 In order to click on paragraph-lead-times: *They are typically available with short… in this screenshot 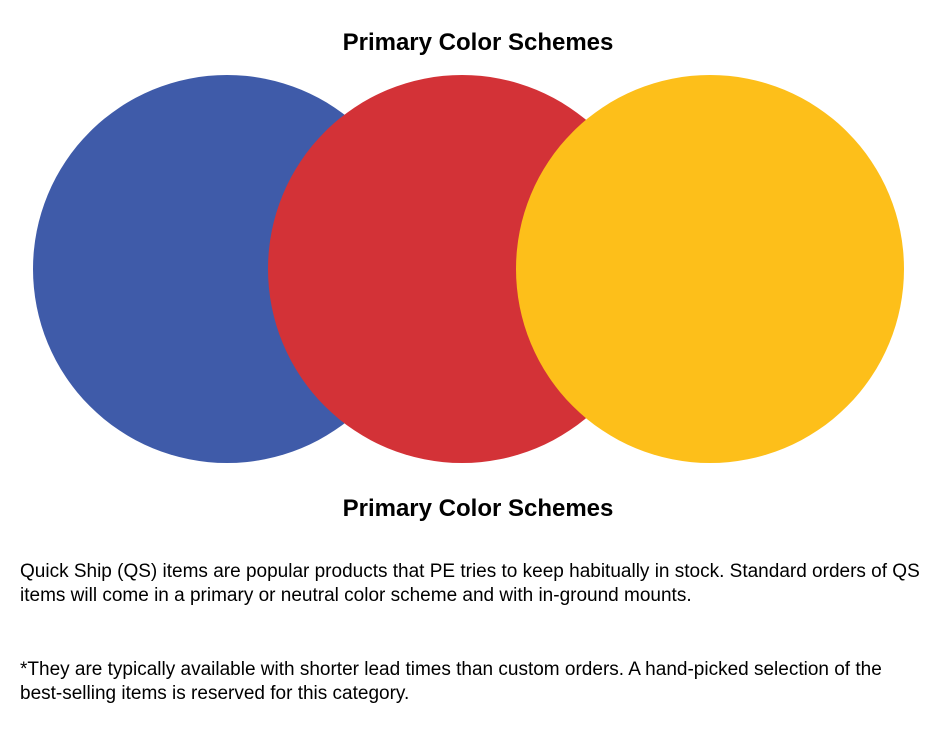, I will do `click(451, 681)`.